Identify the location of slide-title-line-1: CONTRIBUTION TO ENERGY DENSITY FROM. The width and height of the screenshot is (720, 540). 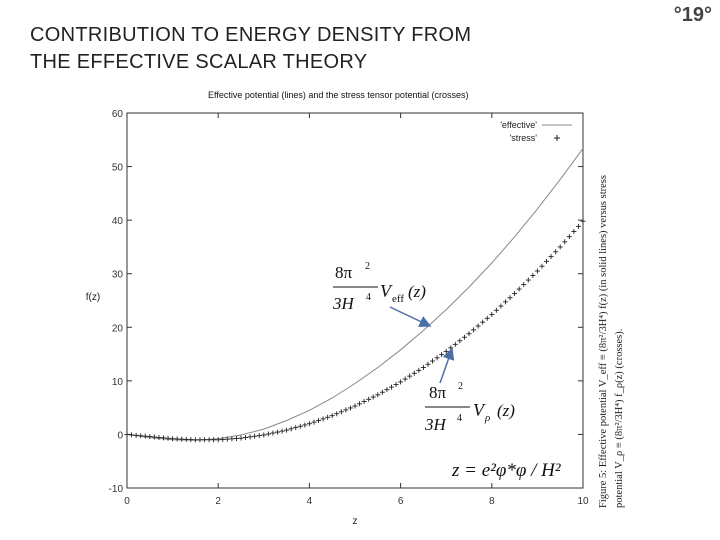
(251, 35).